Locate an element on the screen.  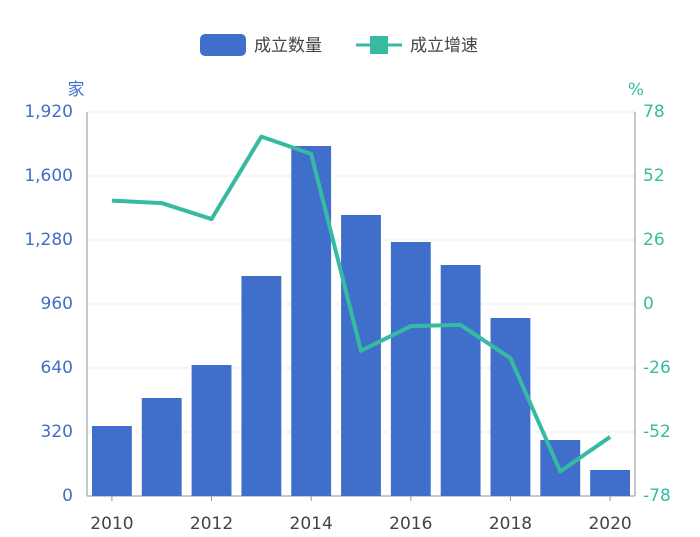
y-axis-label: 家 is located at coordinates (76, 90).